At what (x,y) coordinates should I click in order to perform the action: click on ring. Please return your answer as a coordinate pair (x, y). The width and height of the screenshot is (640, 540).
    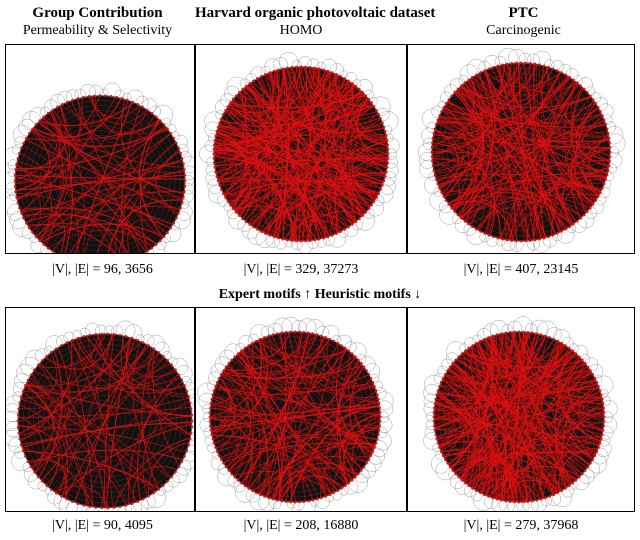
    Looking at the image, I should click on (105, 421).